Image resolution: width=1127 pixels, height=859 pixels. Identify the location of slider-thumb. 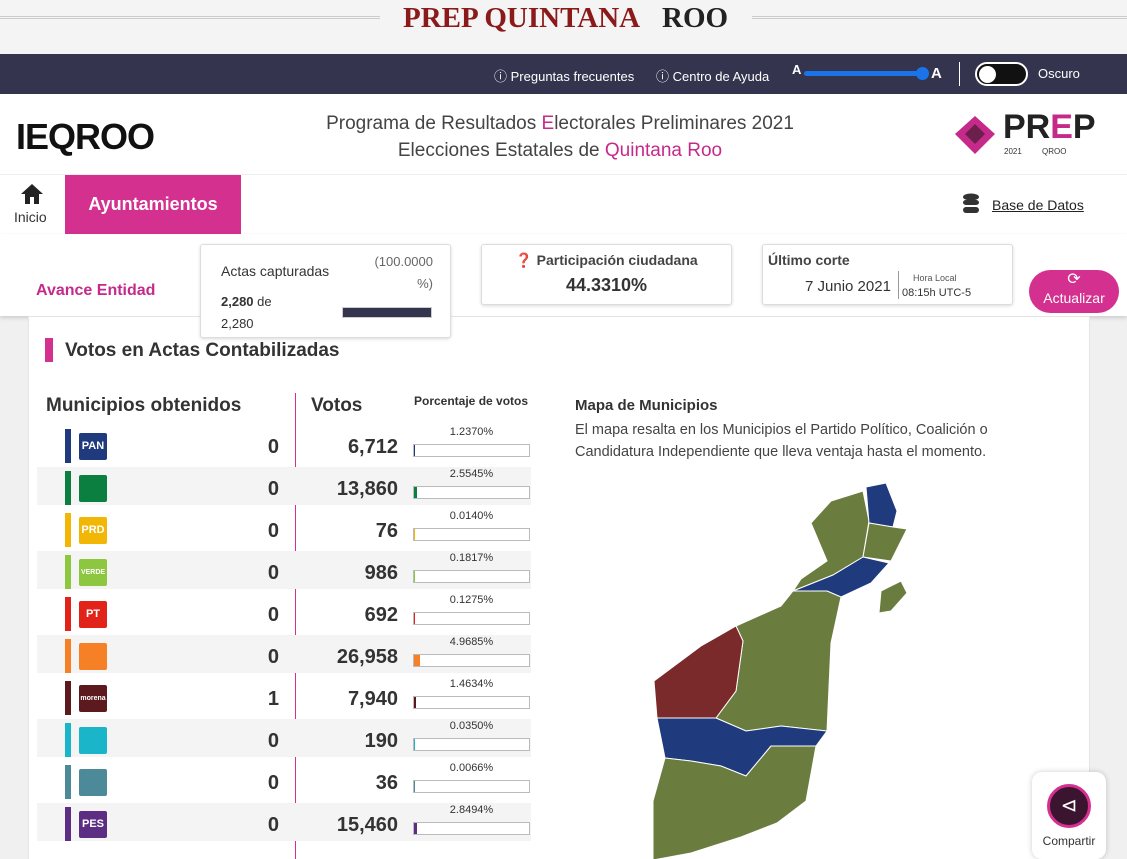
(922, 73).